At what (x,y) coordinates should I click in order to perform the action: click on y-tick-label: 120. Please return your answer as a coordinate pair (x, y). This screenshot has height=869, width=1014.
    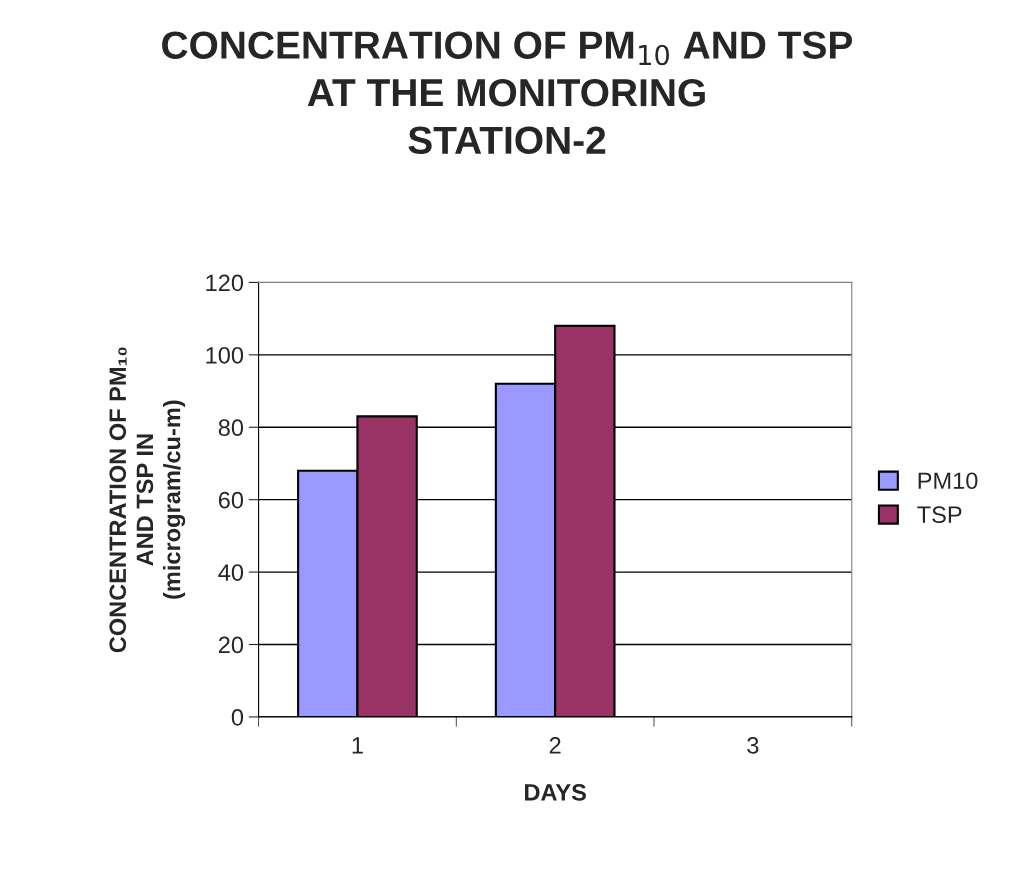
    Looking at the image, I should click on (225, 283).